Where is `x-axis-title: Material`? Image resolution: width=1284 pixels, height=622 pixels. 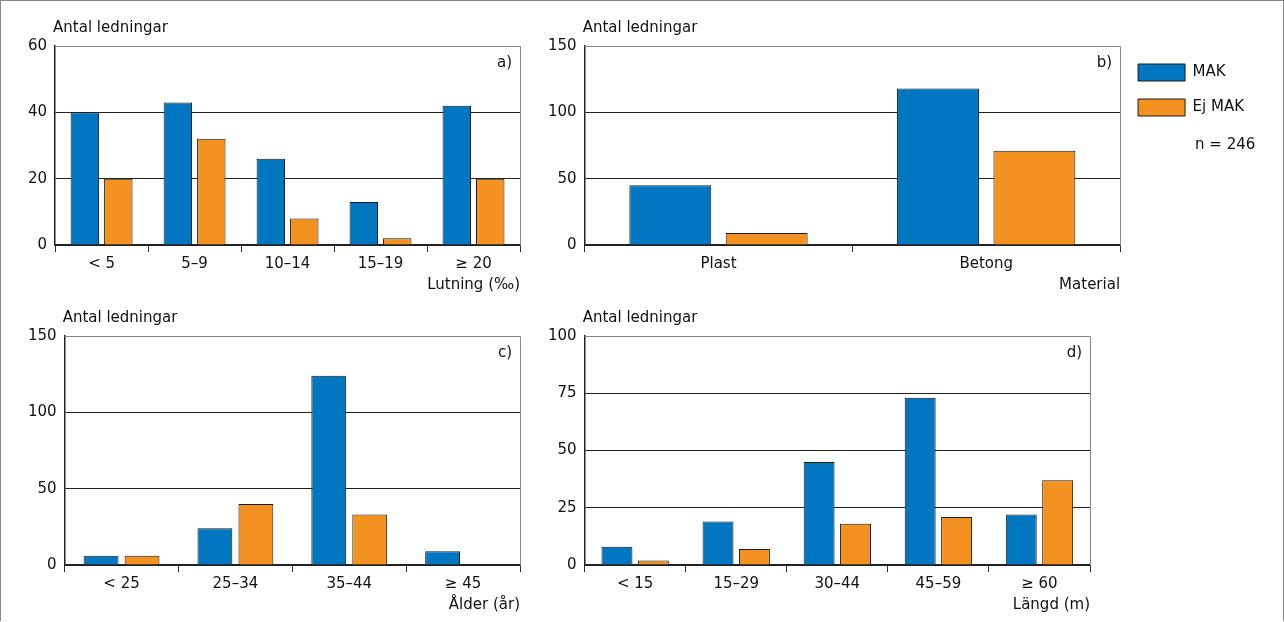
x-axis-title: Material is located at coordinates (1090, 283).